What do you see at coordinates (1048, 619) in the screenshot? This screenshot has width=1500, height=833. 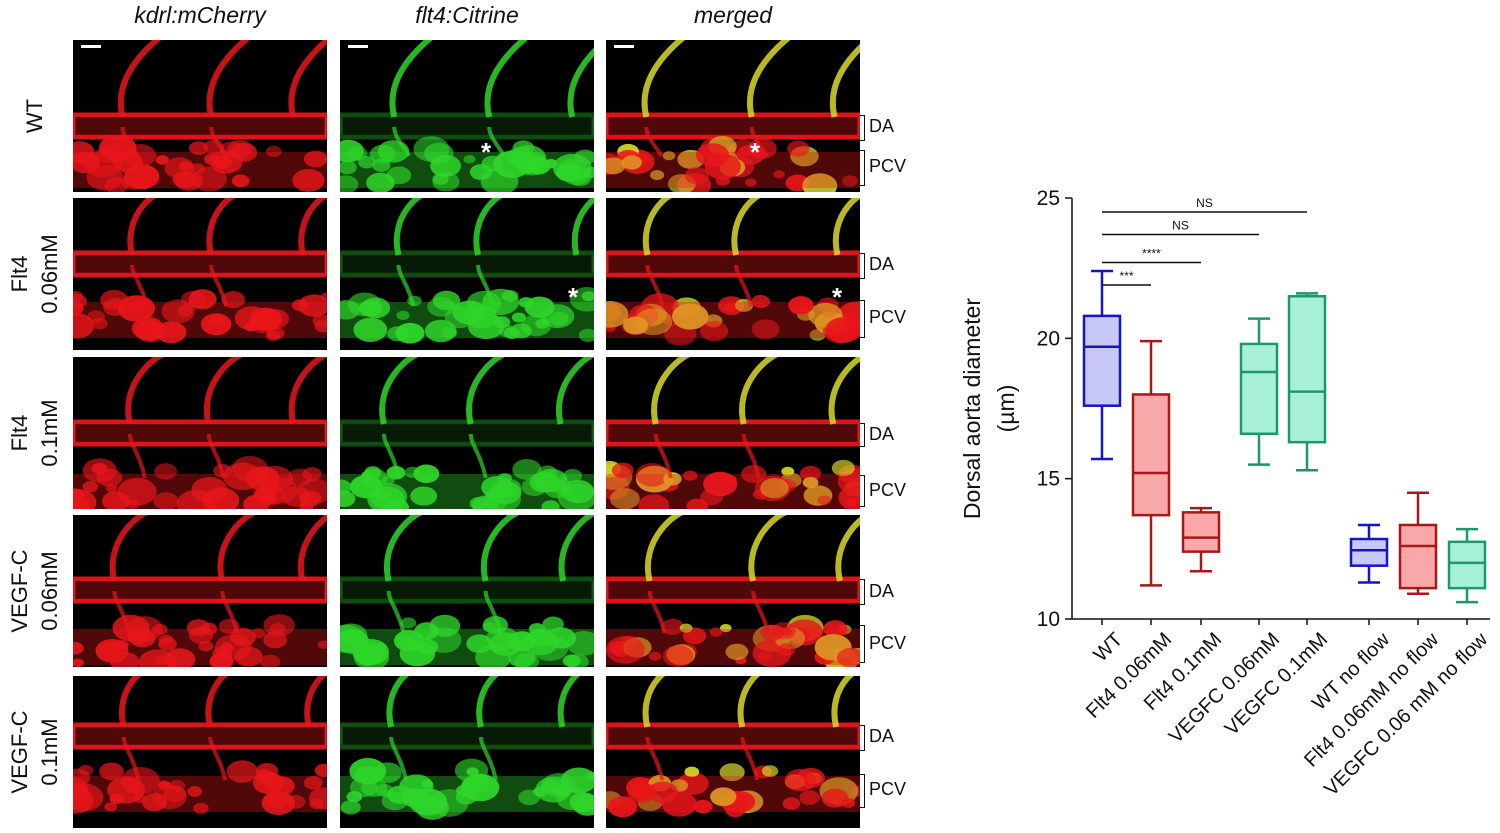 I see `y-tick-label: 10` at bounding box center [1048, 619].